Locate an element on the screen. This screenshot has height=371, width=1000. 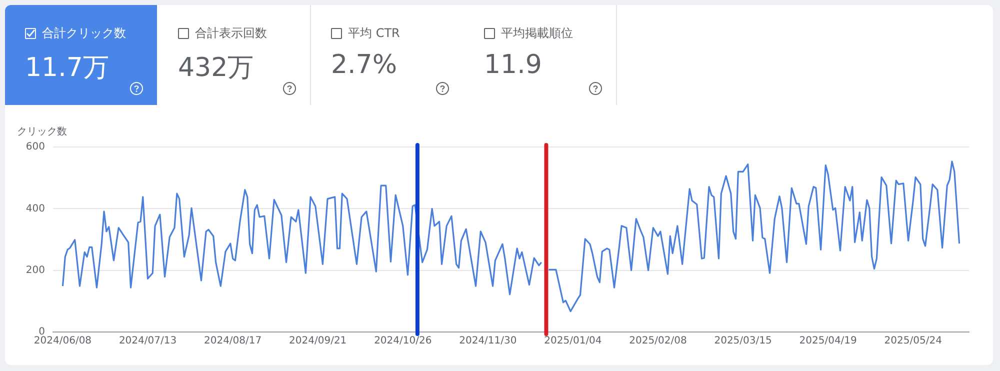
text: 11.9 is located at coordinates (513, 65).